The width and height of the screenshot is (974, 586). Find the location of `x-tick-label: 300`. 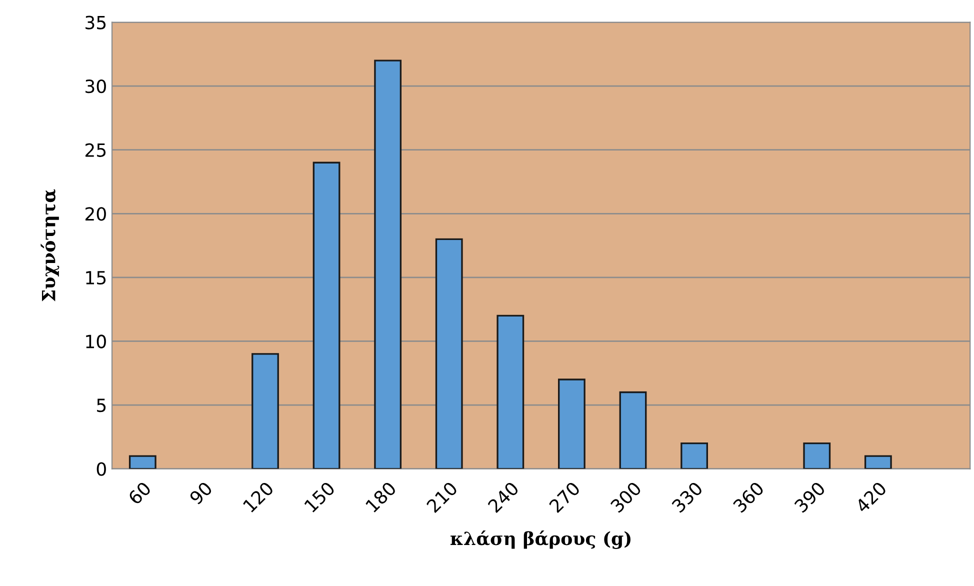

x-tick-label: 300 is located at coordinates (626, 497).